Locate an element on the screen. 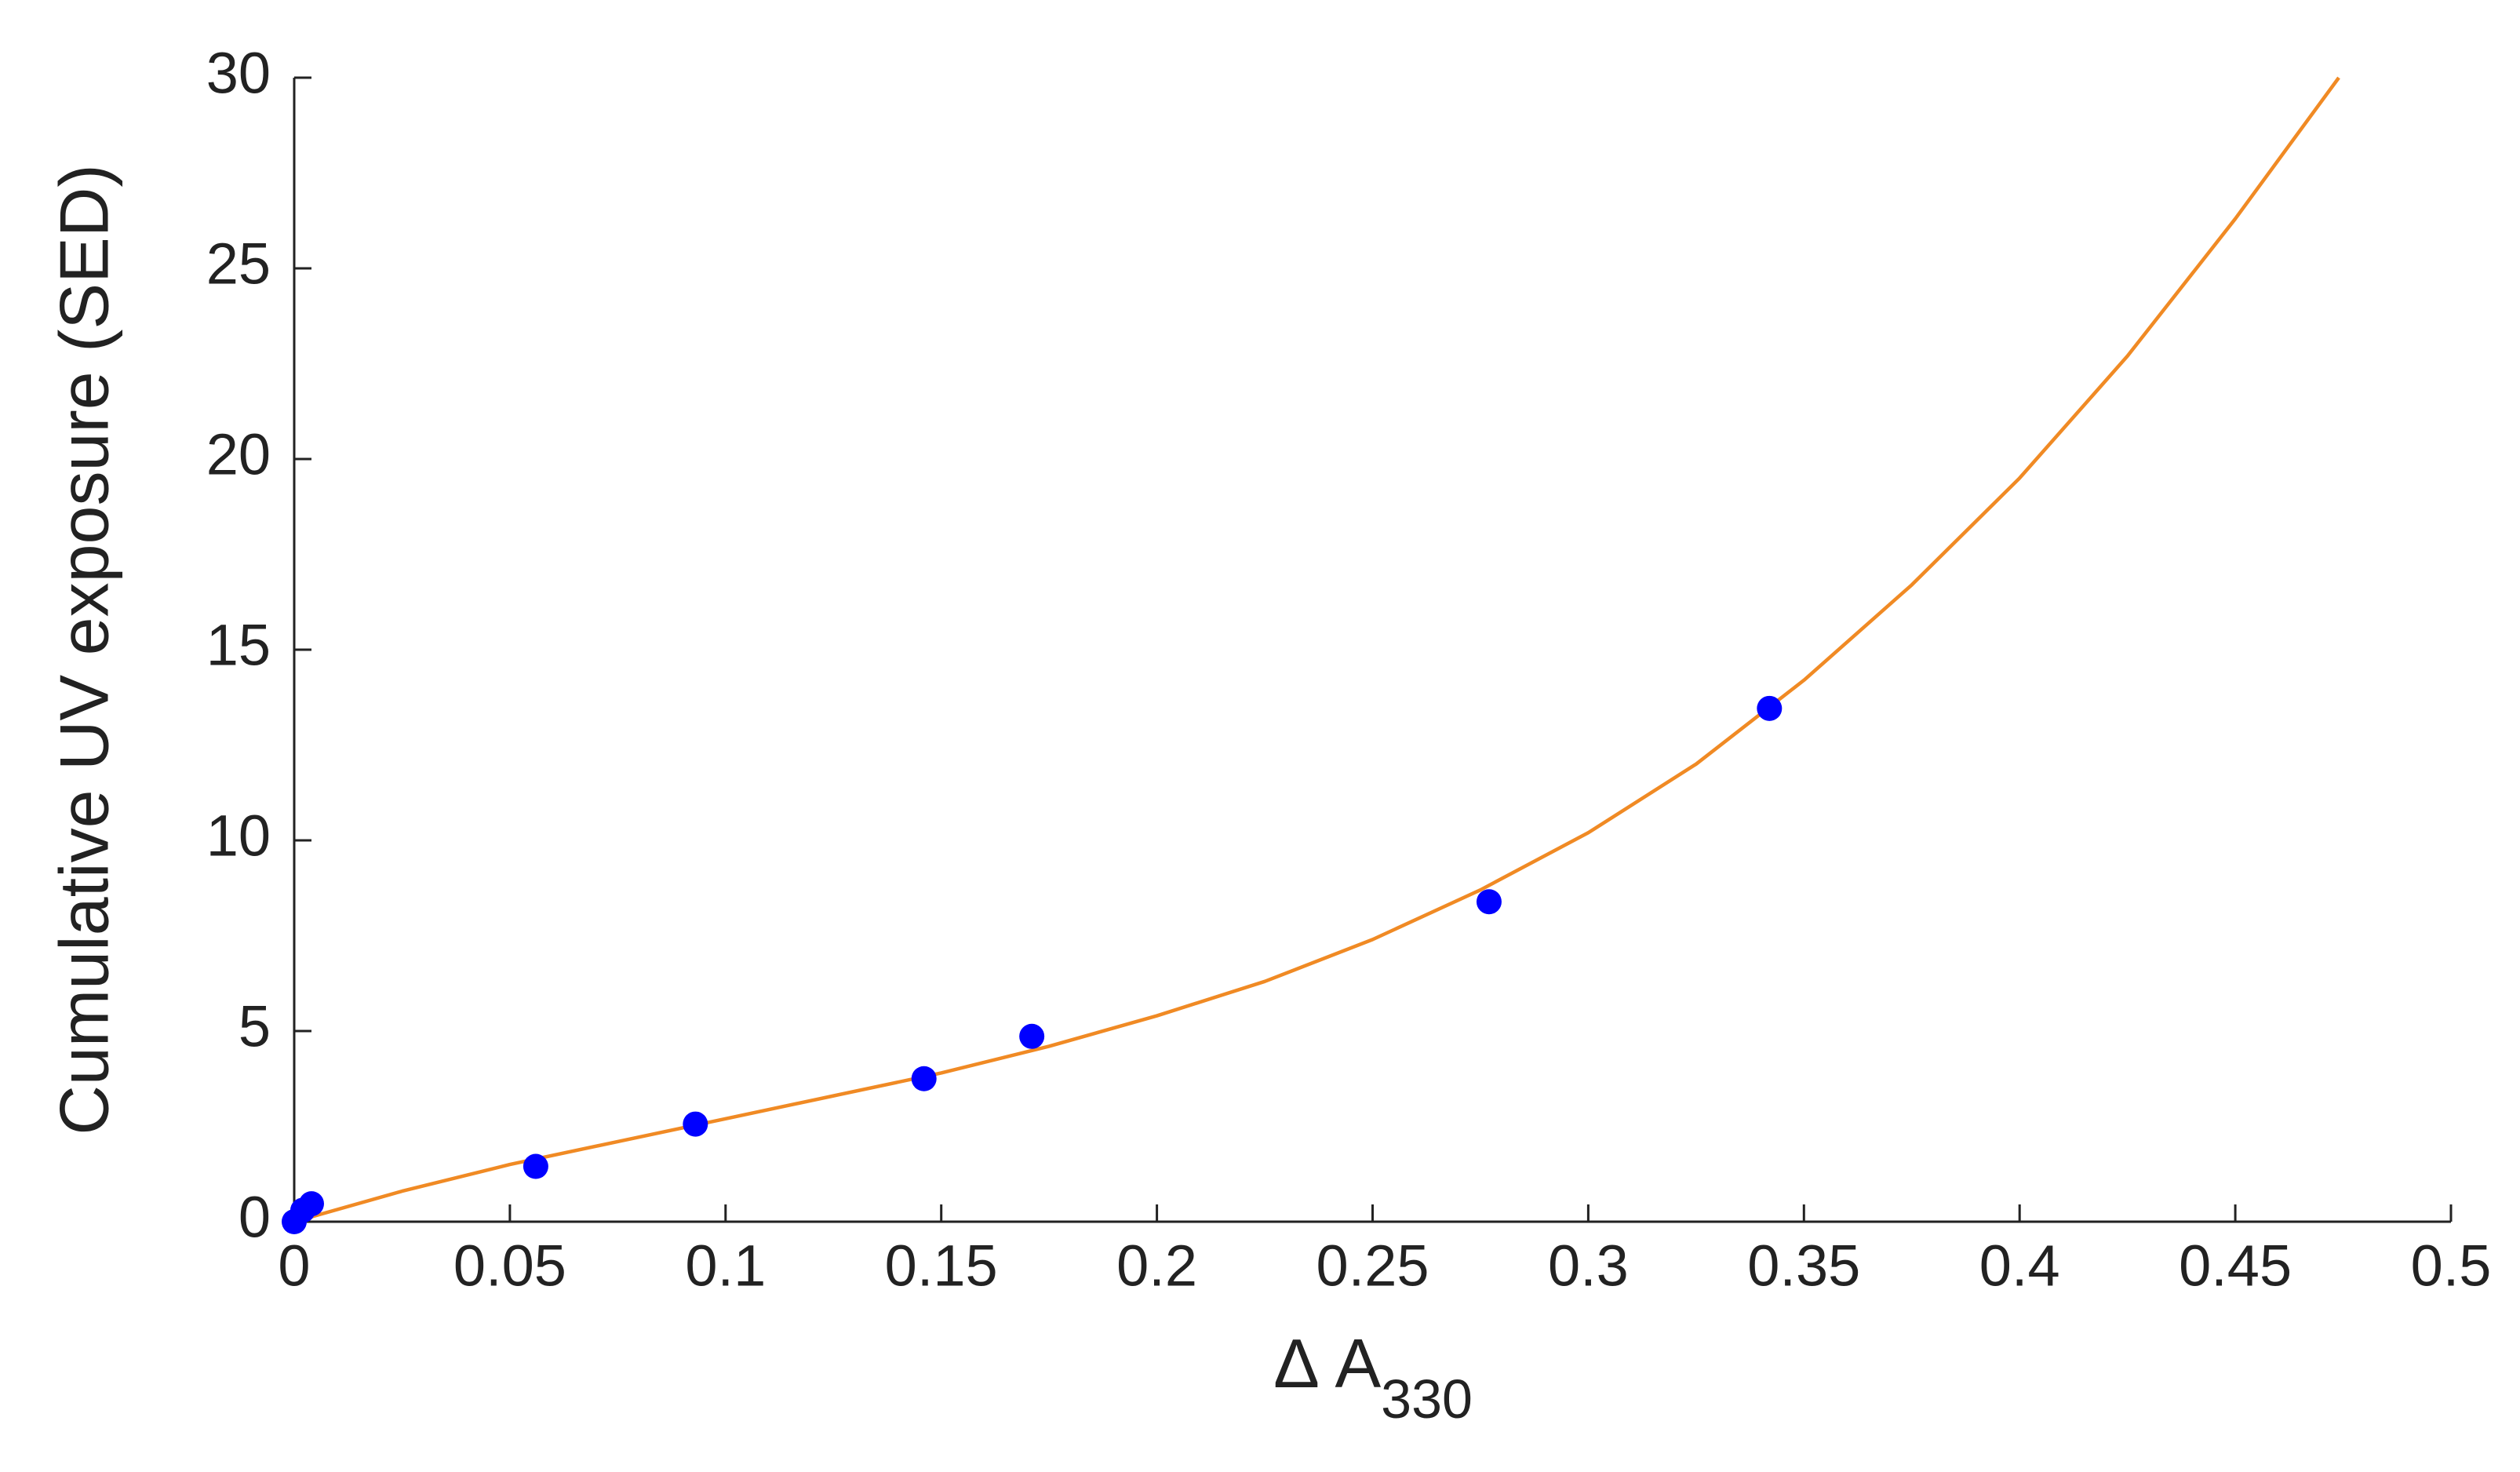  x-tick-label: 0.2 is located at coordinates (1156, 1266).